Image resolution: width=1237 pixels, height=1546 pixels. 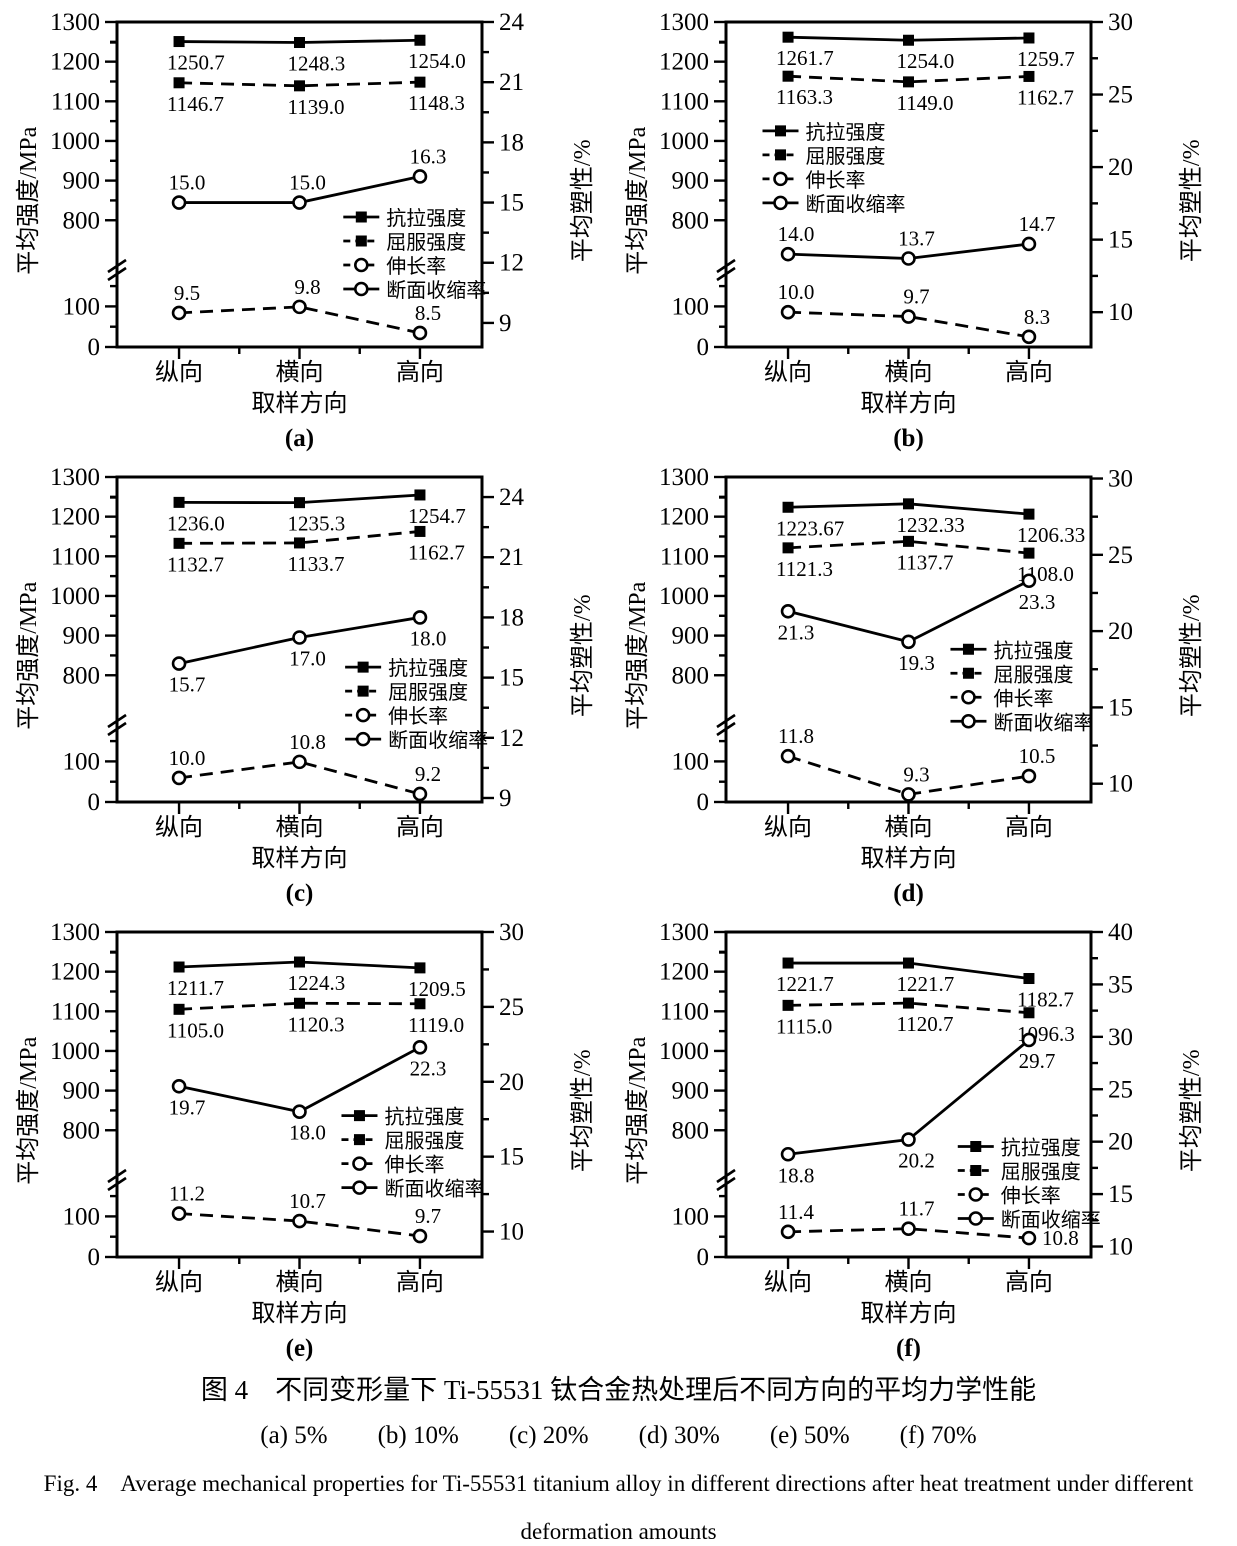 I want to click on y-left-tick-label: 0, so click(x=94, y=347).